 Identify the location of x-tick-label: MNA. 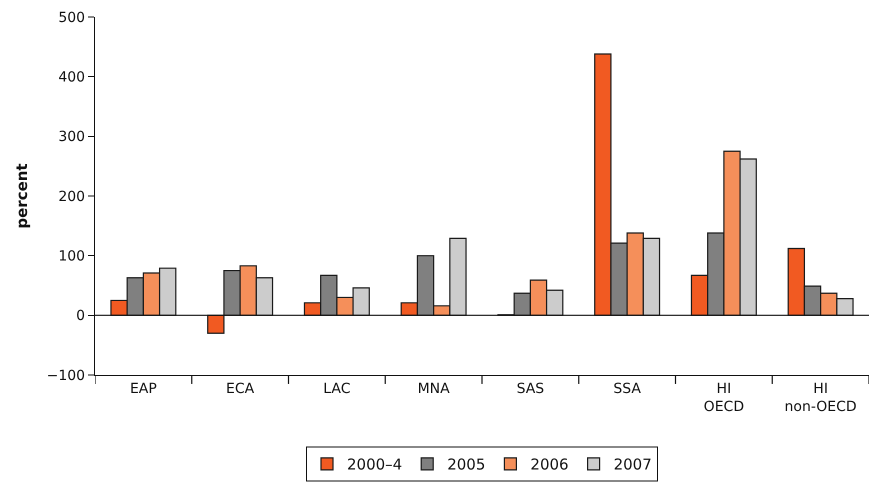
(434, 388).